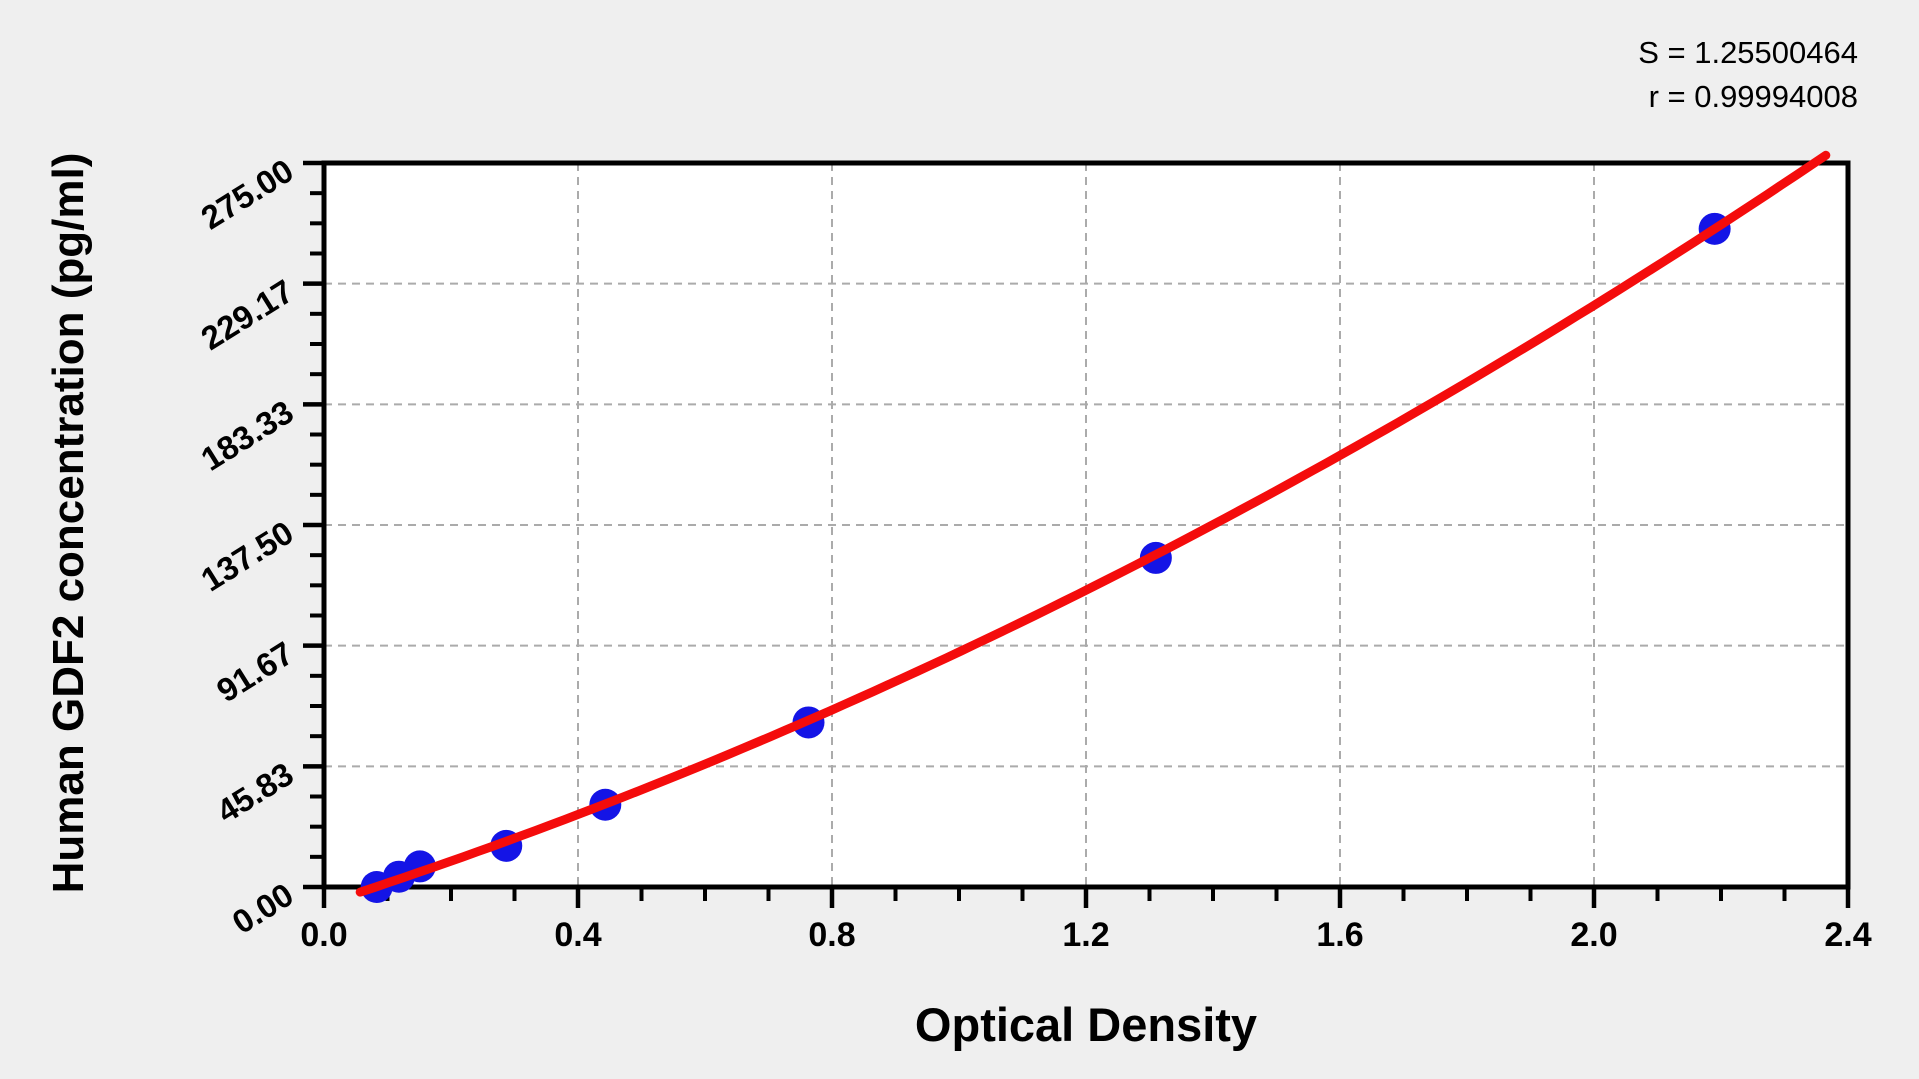 The image size is (1919, 1079). I want to click on y-tick-label: 45.83, so click(255, 792).